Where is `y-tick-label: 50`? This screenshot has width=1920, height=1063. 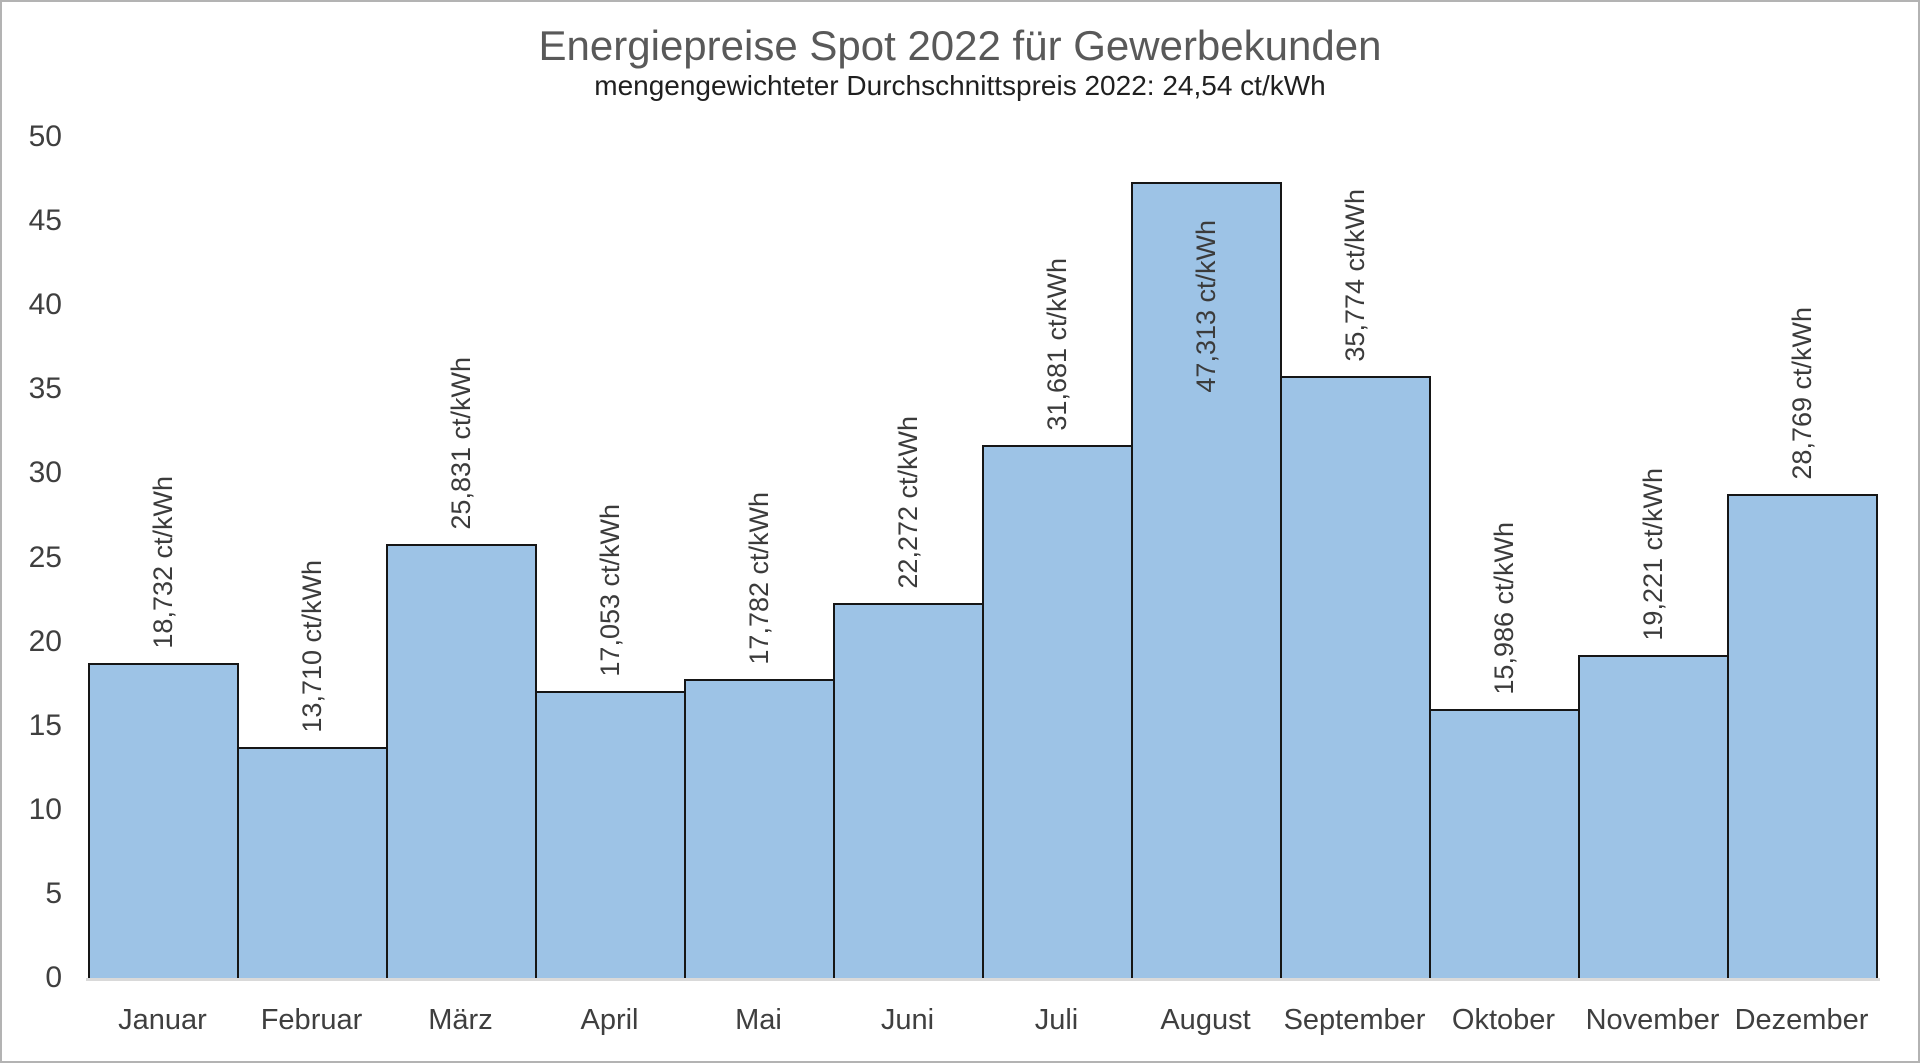
y-tick-label: 50 is located at coordinates (45, 136).